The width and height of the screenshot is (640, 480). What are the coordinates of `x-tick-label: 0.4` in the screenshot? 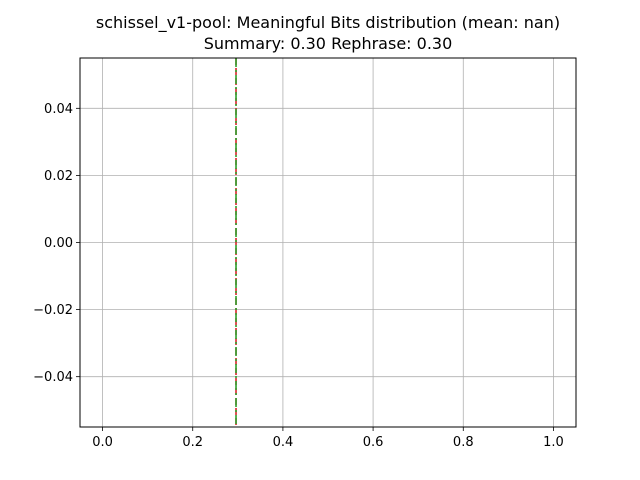 It's located at (283, 442).